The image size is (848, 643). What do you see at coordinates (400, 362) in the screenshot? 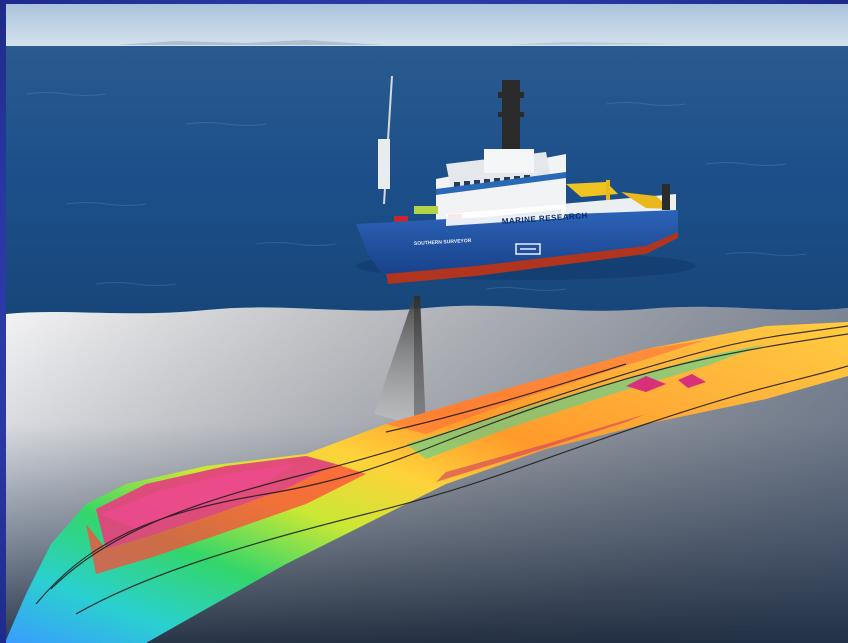
I see `sonar-beam` at bounding box center [400, 362].